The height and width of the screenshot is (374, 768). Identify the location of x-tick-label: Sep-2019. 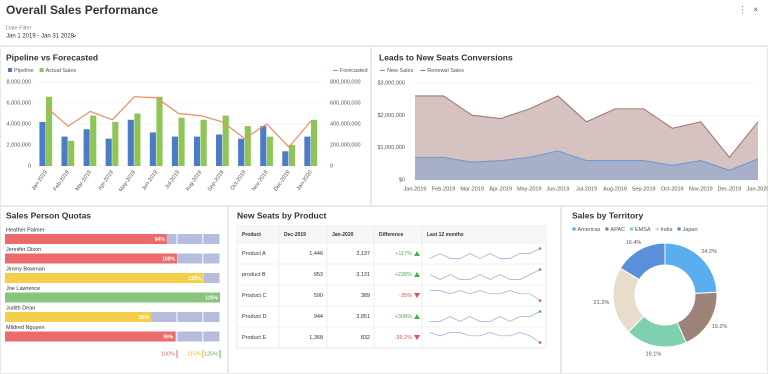
(644, 189).